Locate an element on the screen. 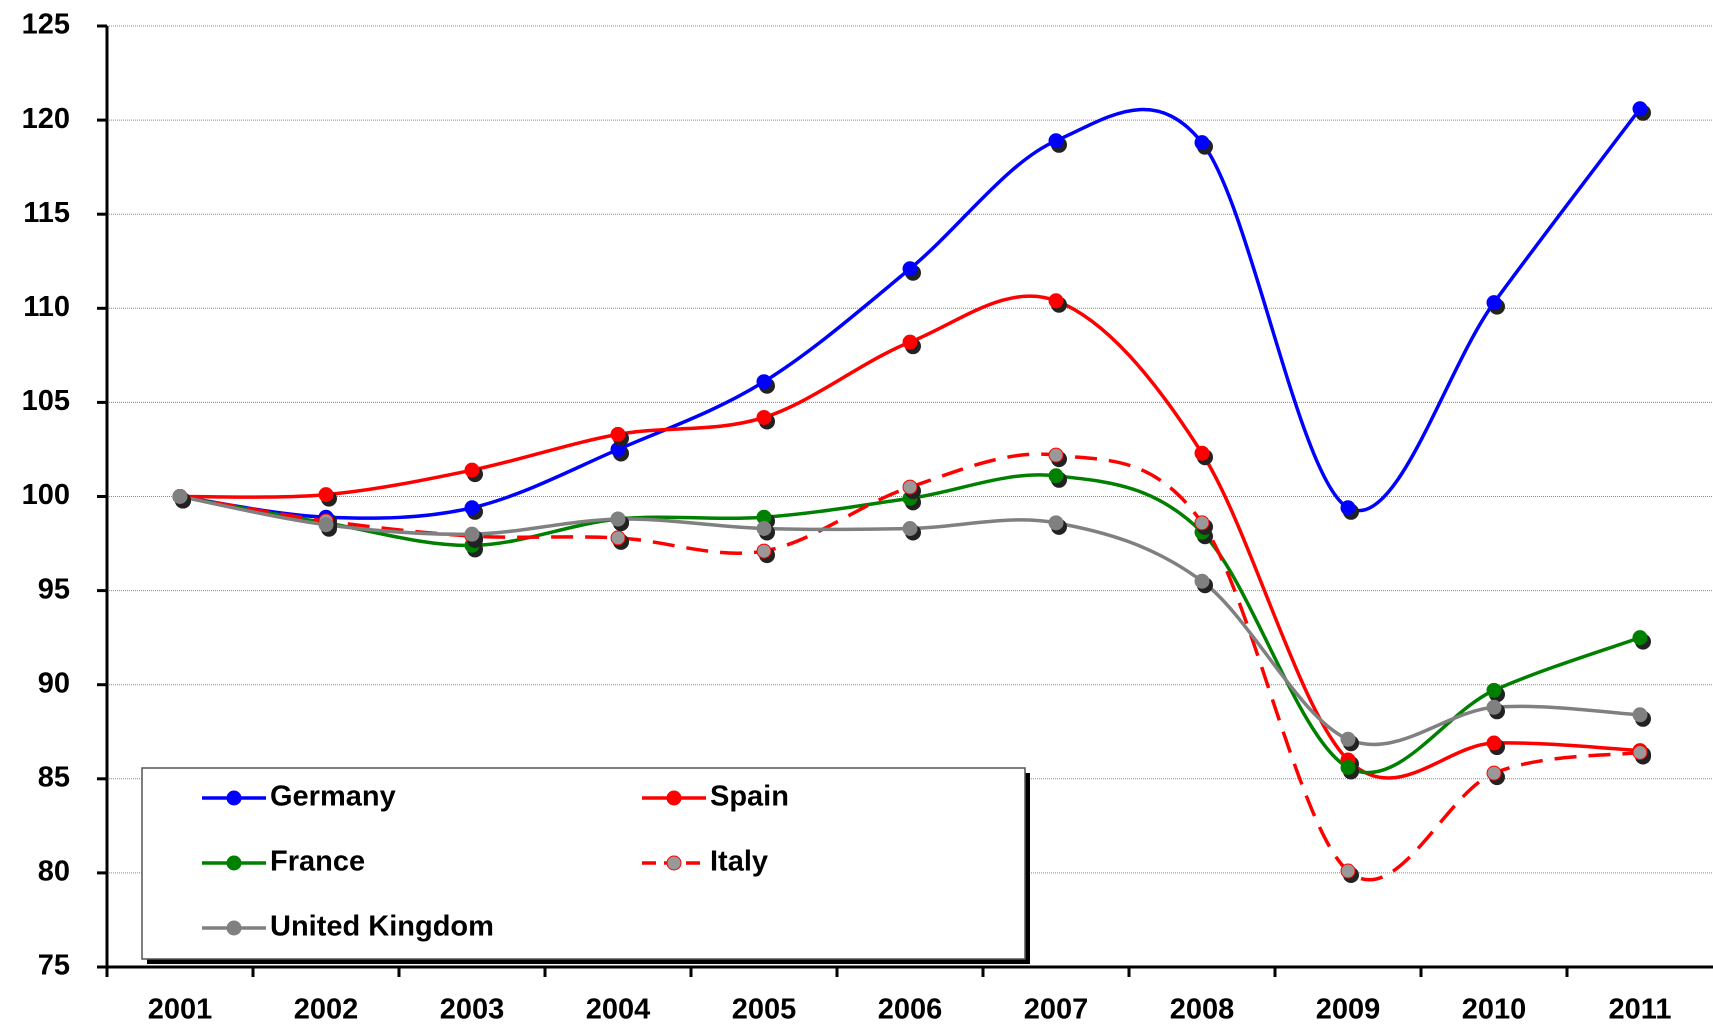 The width and height of the screenshot is (1713, 1034). legend-label: United Kingdom is located at coordinates (382, 927).